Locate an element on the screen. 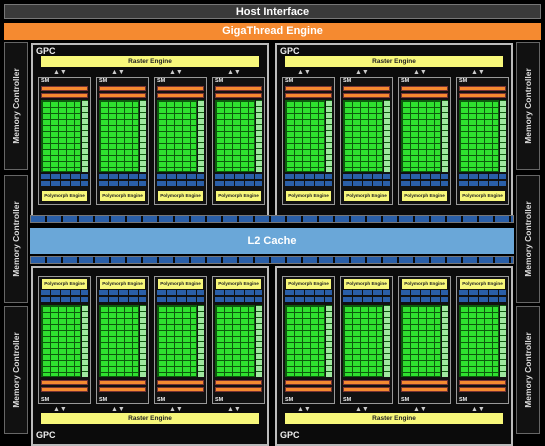 The width and height of the screenshot is (545, 446). l2-top-strip is located at coordinates (272, 219).